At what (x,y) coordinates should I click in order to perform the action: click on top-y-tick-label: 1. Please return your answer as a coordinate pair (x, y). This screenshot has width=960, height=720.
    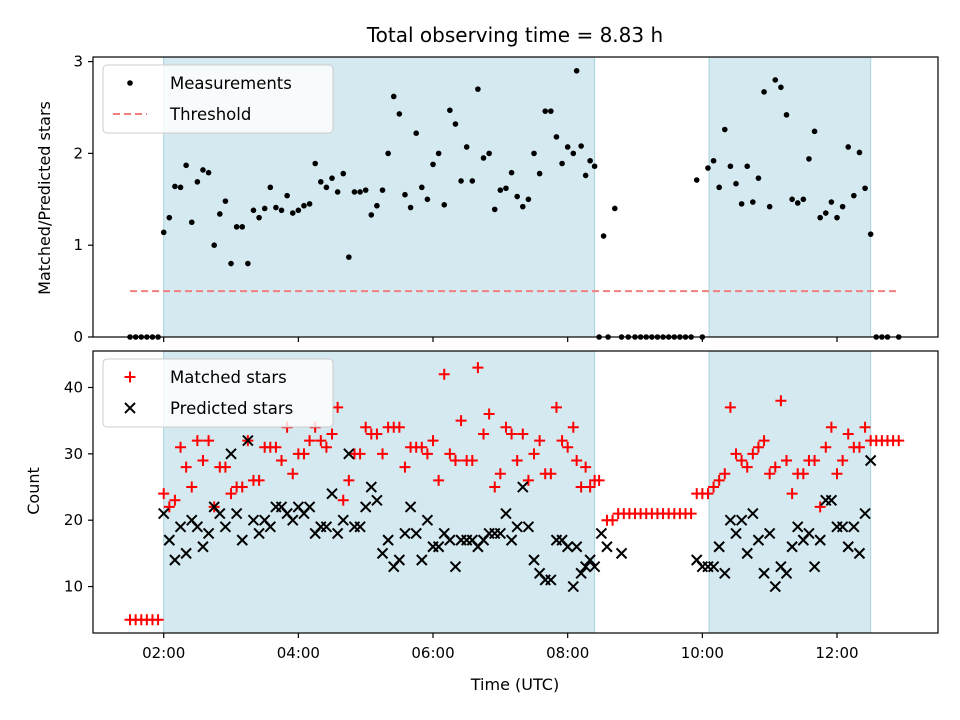
    Looking at the image, I should click on (78, 245).